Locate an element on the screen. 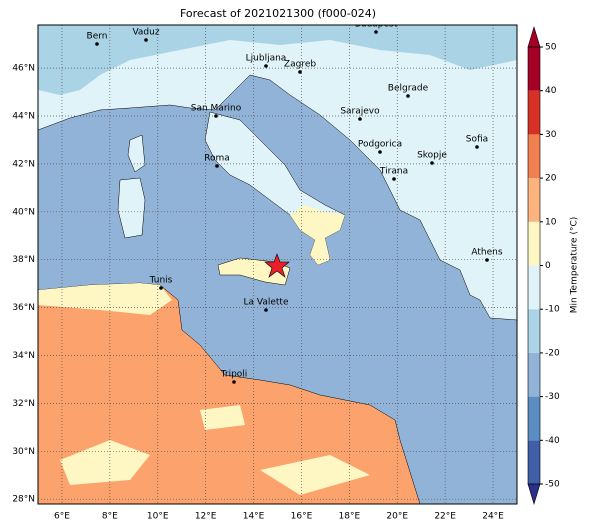 Image resolution: width=592 pixels, height=529 pixels. city-label: Zagreb is located at coordinates (300, 65).